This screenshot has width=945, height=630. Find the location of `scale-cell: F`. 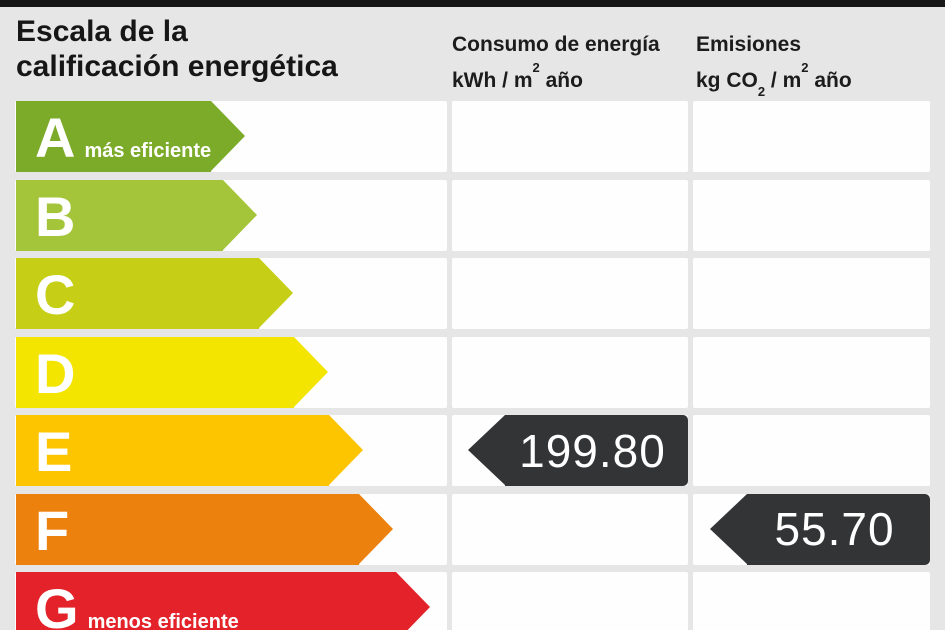

scale-cell: F is located at coordinates (231, 529).